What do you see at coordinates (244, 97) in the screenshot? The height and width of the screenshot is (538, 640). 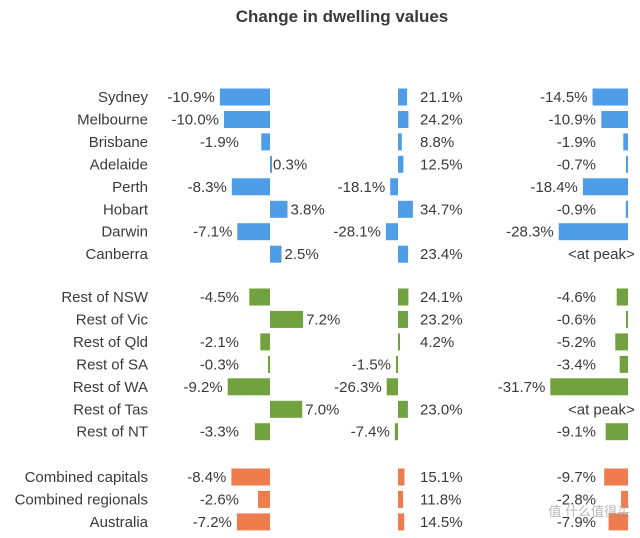 I see `bar-sydney-p1` at bounding box center [244, 97].